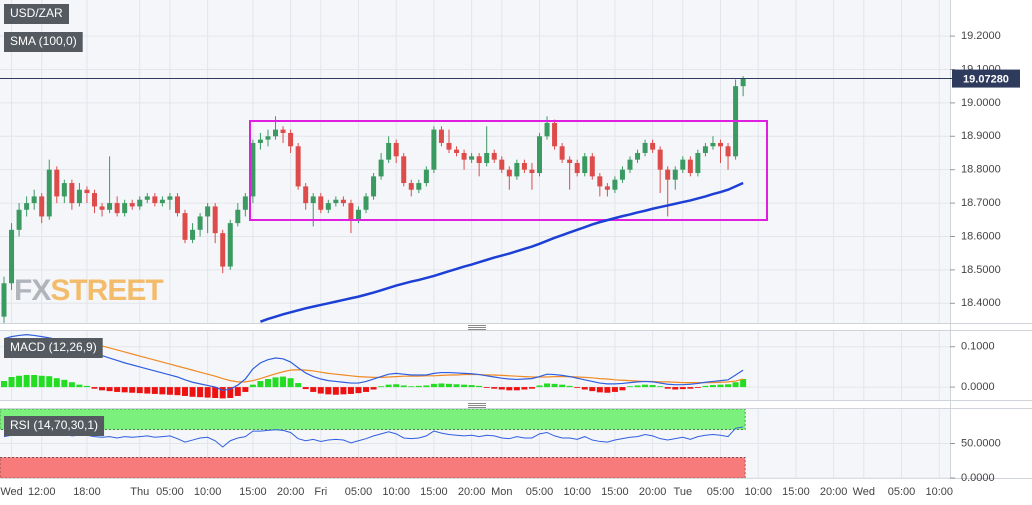  I want to click on y-tick-label: 18.8000, so click(981, 170).